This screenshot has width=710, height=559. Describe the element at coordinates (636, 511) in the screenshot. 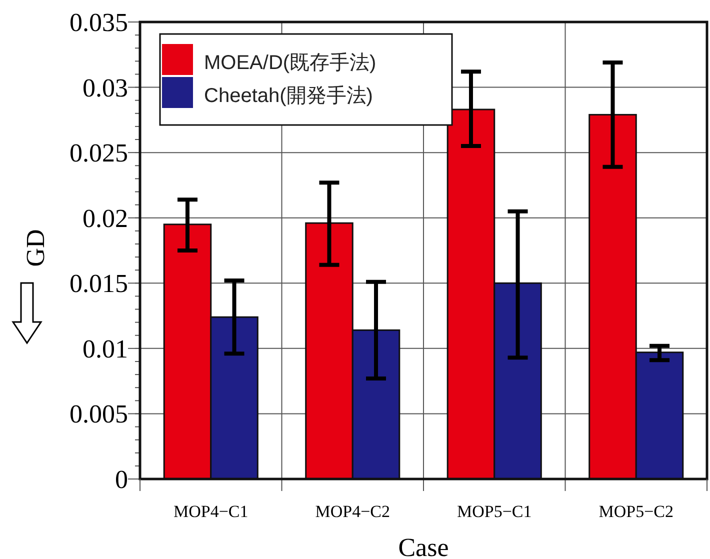

I see `x-tick-label: MOP5−C2` at that location.